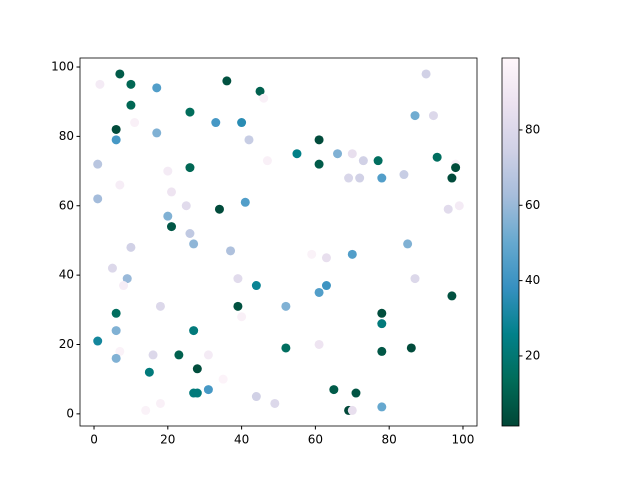 The height and width of the screenshot is (484, 640). I want to click on y-tick-label: 100, so click(62, 67).